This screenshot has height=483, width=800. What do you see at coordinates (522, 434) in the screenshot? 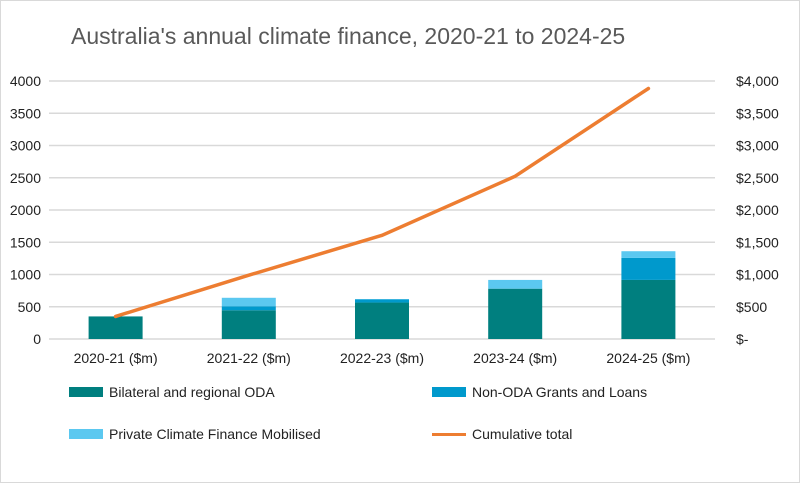
I see `legend-label: Cumulative total` at bounding box center [522, 434].